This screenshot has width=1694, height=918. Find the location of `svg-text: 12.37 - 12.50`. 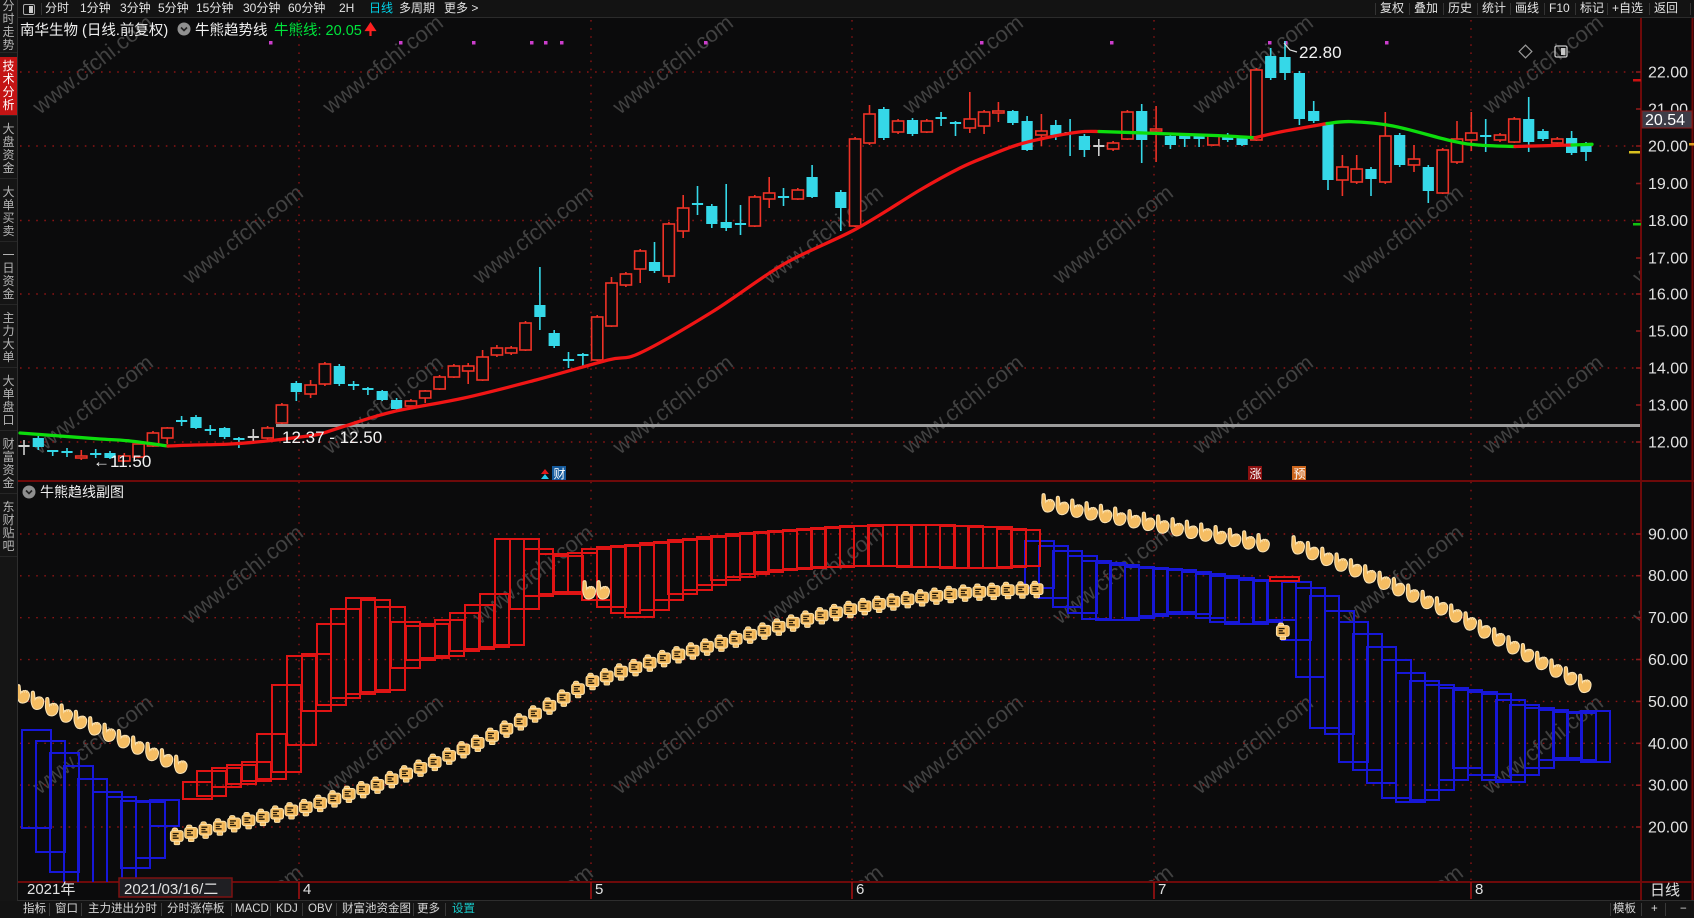

svg-text: 12.37 - 12.50 is located at coordinates (332, 437).